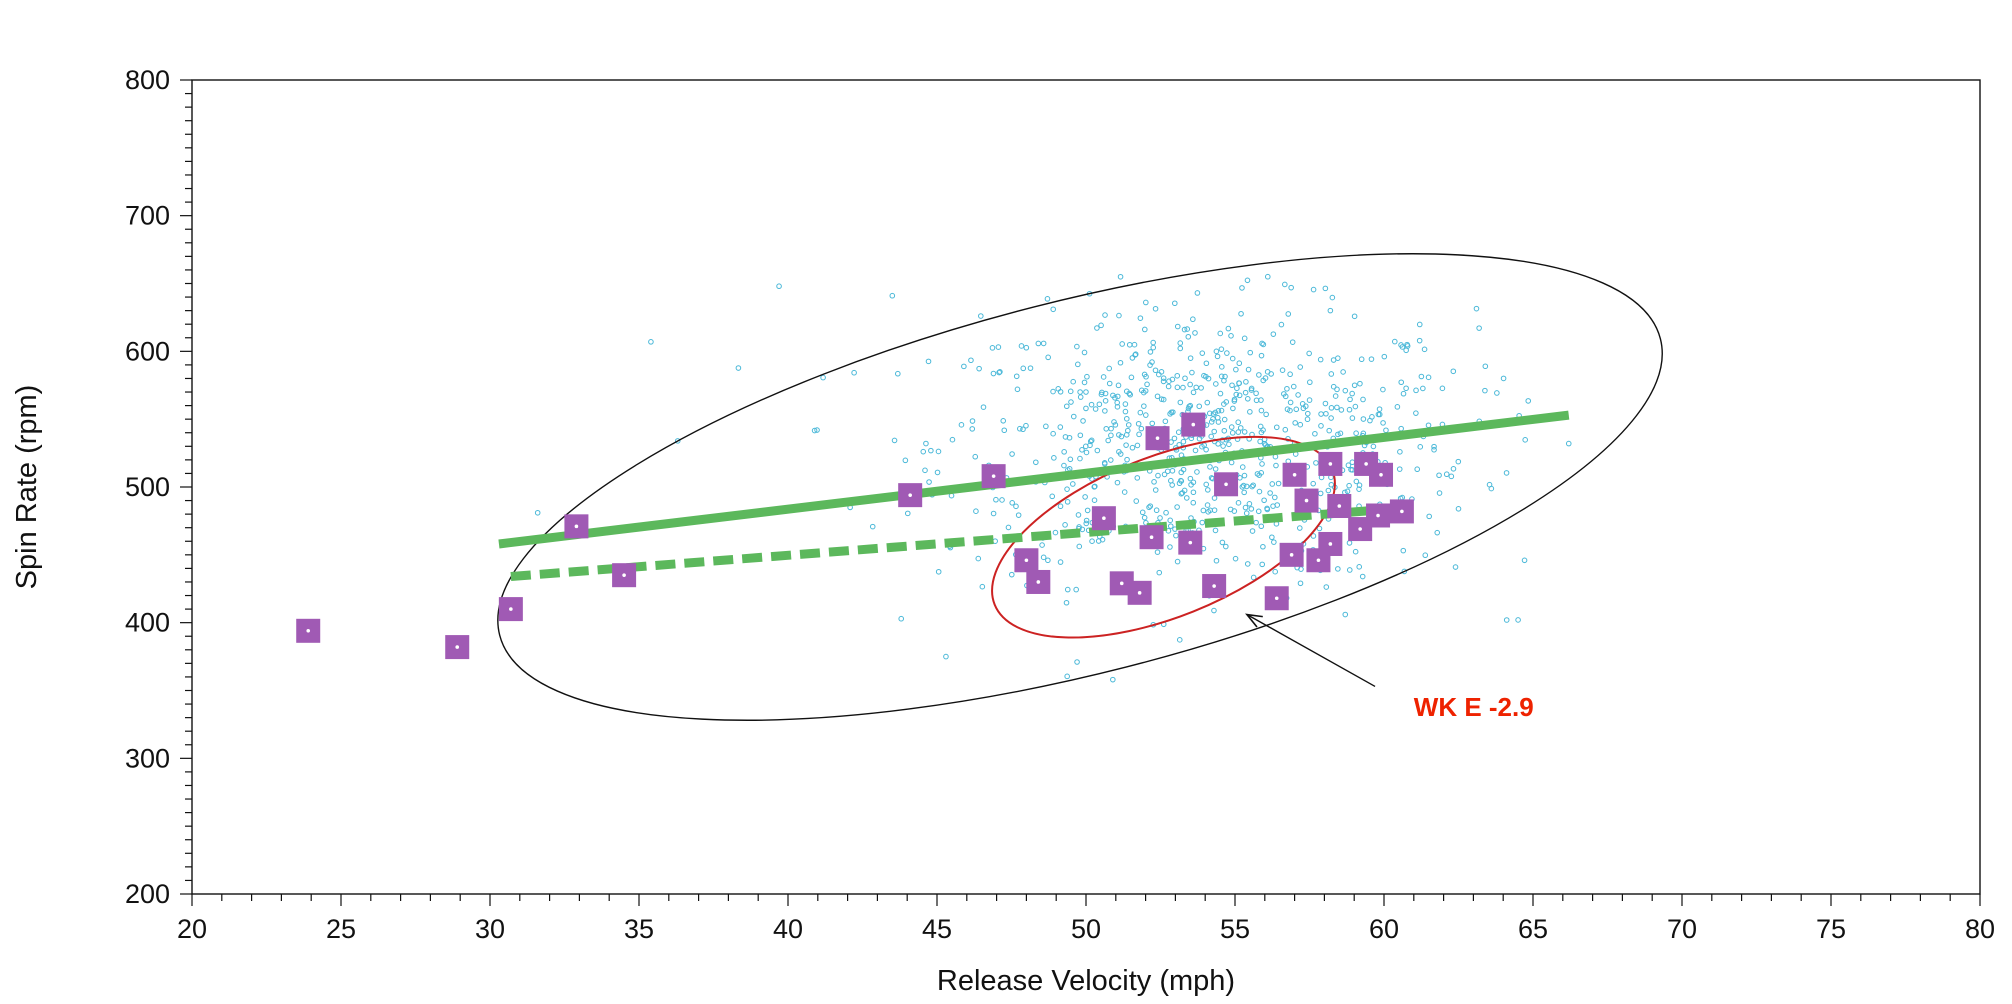  What do you see at coordinates (639, 929) in the screenshot?
I see `x-tick-label: 35` at bounding box center [639, 929].